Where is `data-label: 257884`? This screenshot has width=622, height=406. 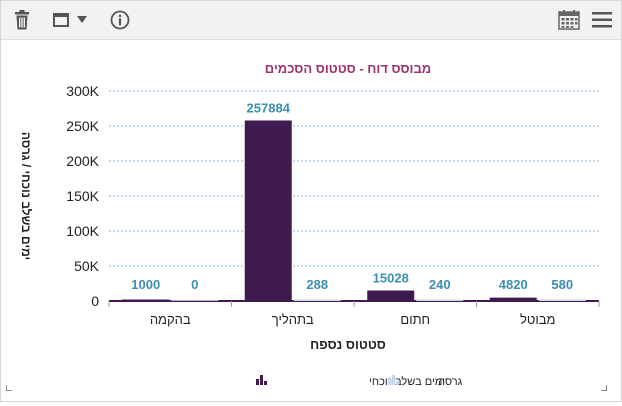
data-label: 257884 is located at coordinates (269, 107).